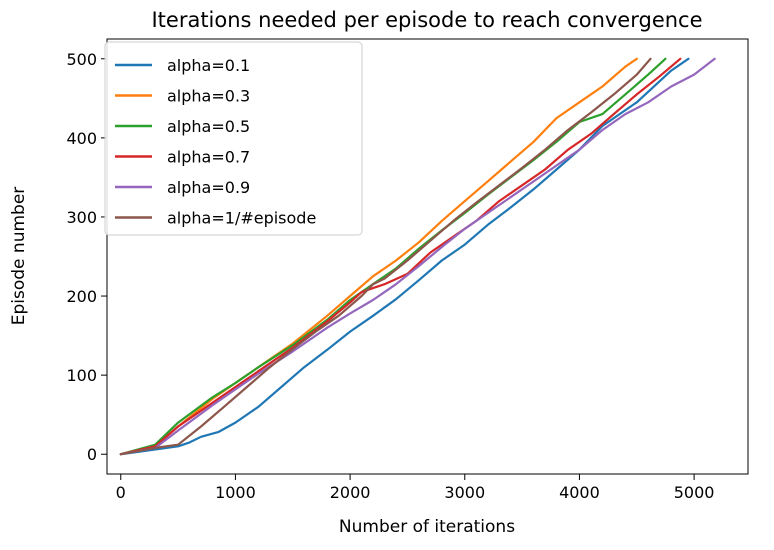 Image resolution: width=774 pixels, height=550 pixels. Describe the element at coordinates (121, 492) in the screenshot. I see `x-tick-label: 0` at that location.